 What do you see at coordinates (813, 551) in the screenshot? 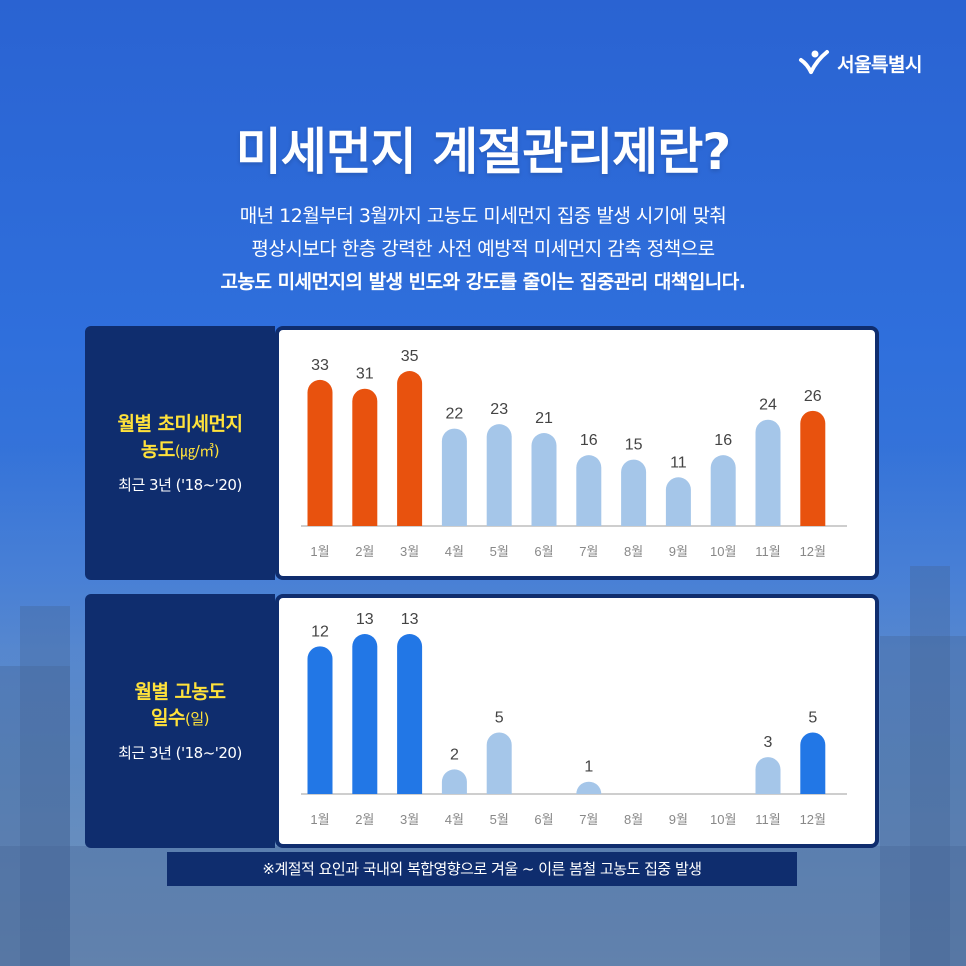
I see `chart1-category-label: 12월` at bounding box center [813, 551].